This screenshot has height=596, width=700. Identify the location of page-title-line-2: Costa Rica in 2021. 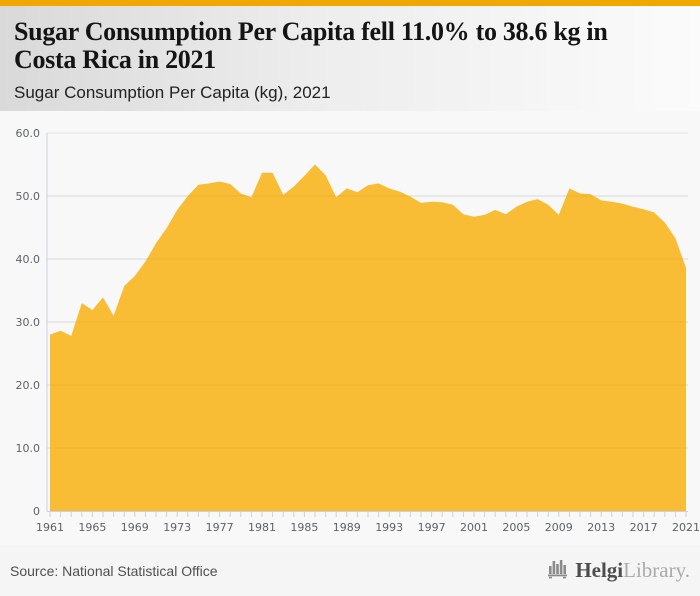
(115, 59).